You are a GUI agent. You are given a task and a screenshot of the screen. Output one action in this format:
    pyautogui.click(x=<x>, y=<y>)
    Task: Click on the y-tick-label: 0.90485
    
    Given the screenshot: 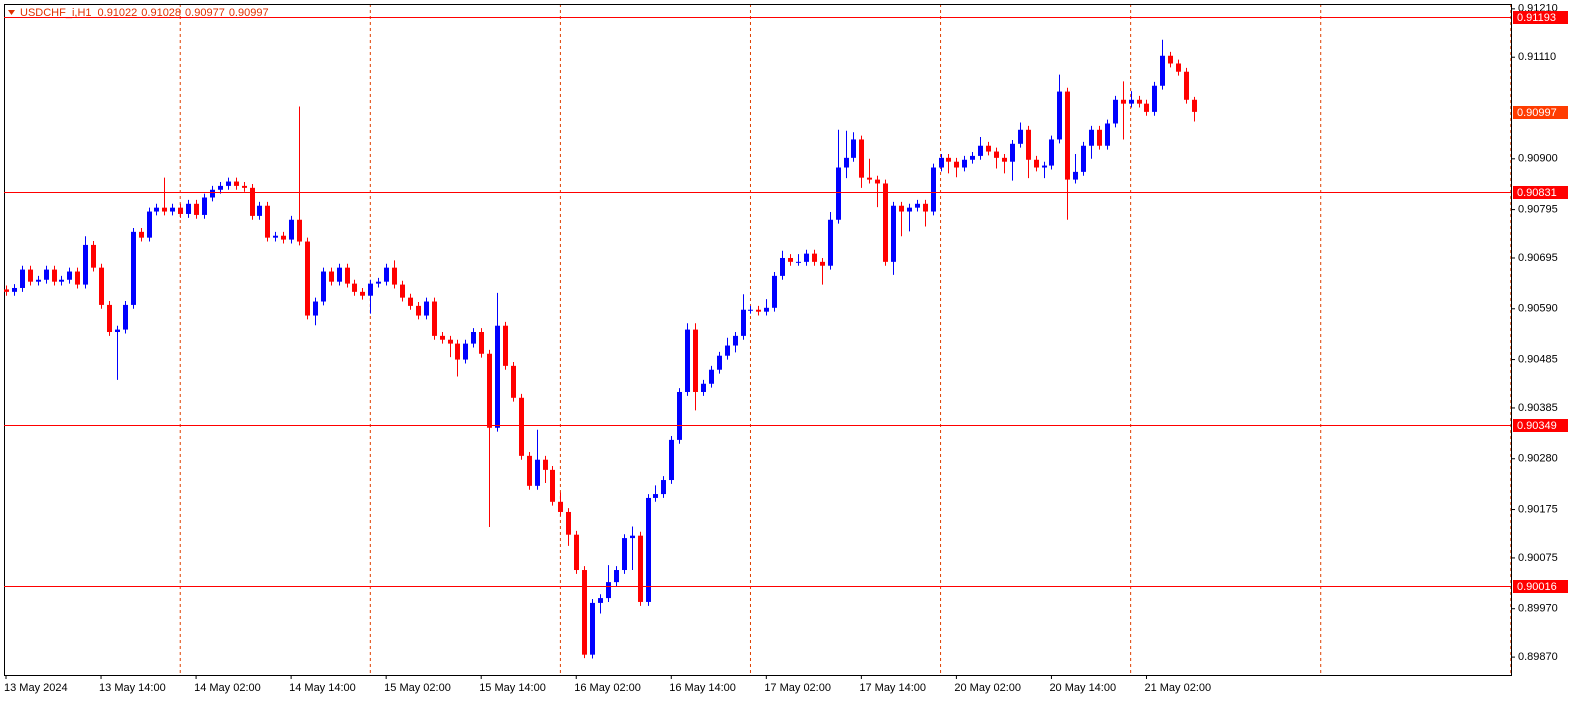 What is the action you would take?
    pyautogui.click(x=1538, y=359)
    